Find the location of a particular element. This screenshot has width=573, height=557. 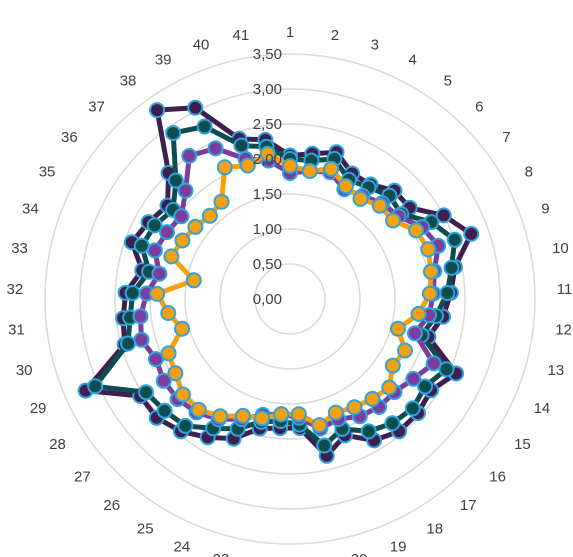

category-label: 13 is located at coordinates (556, 370).